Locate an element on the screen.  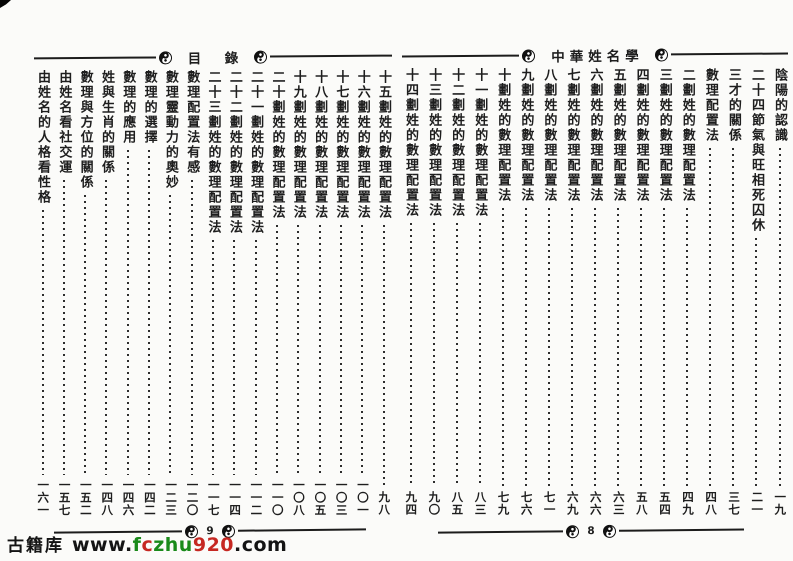
toc-entry-page-number: 五四 is located at coordinates (664, 503).